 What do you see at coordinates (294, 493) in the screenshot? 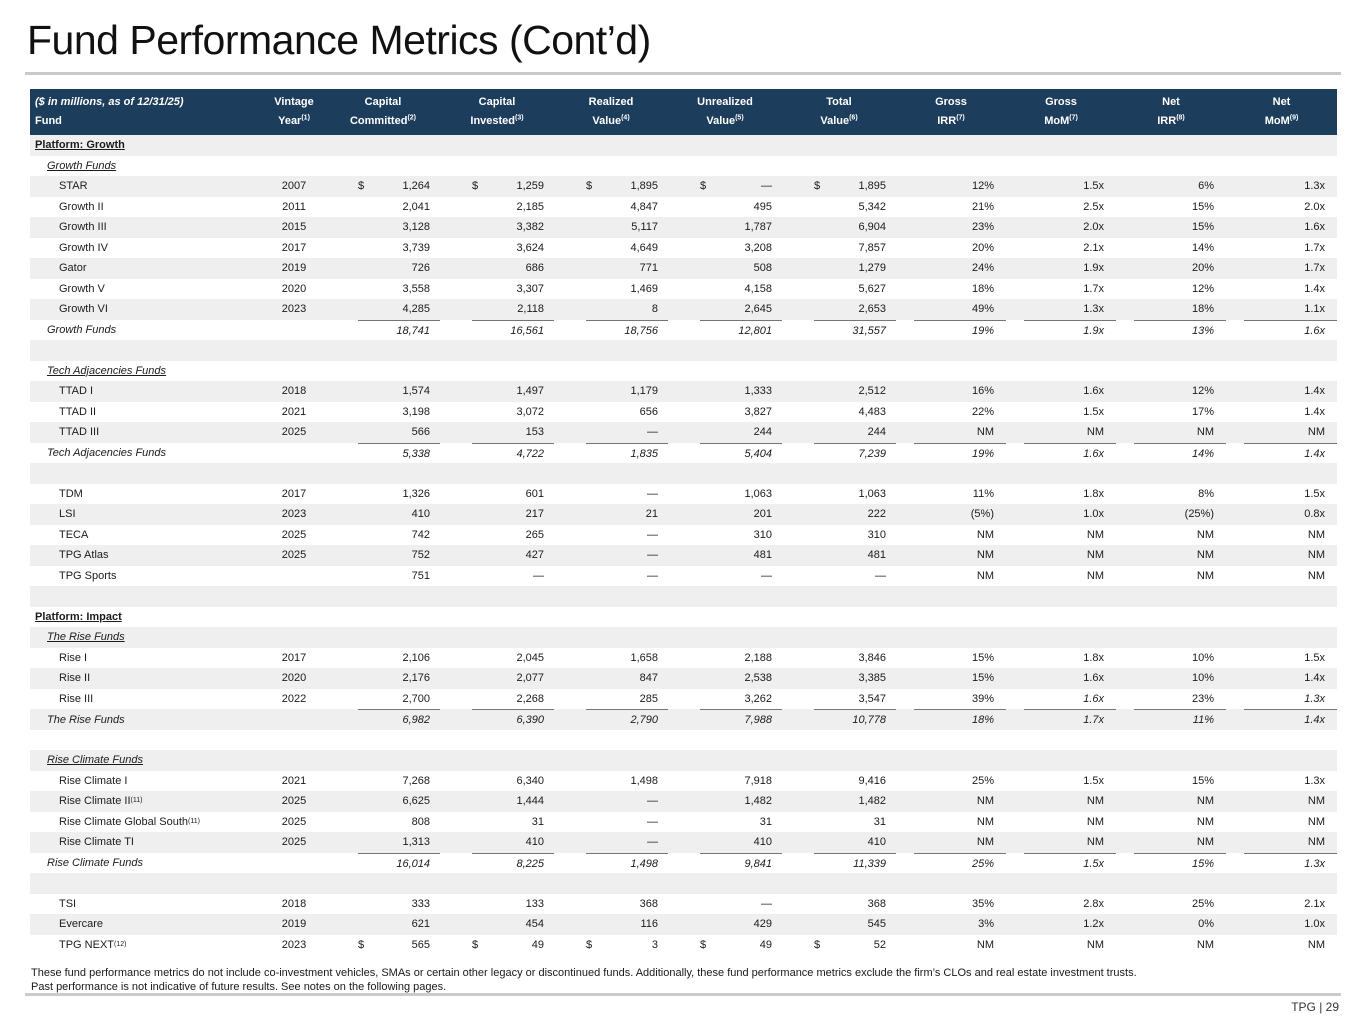
I see `vintage-year-cell: 2017` at bounding box center [294, 493].